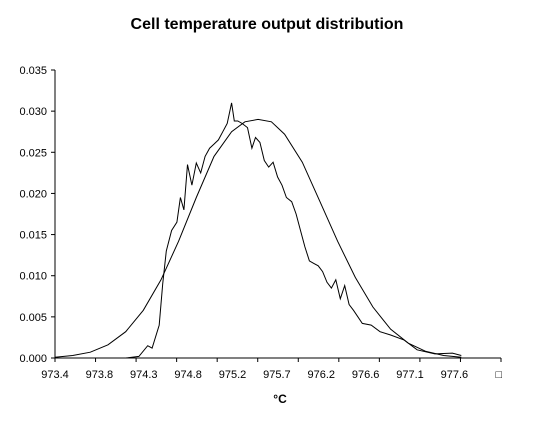 This screenshot has height=423, width=534. Describe the element at coordinates (33, 277) in the screenshot. I see `y-tick-label: 0.010` at that location.